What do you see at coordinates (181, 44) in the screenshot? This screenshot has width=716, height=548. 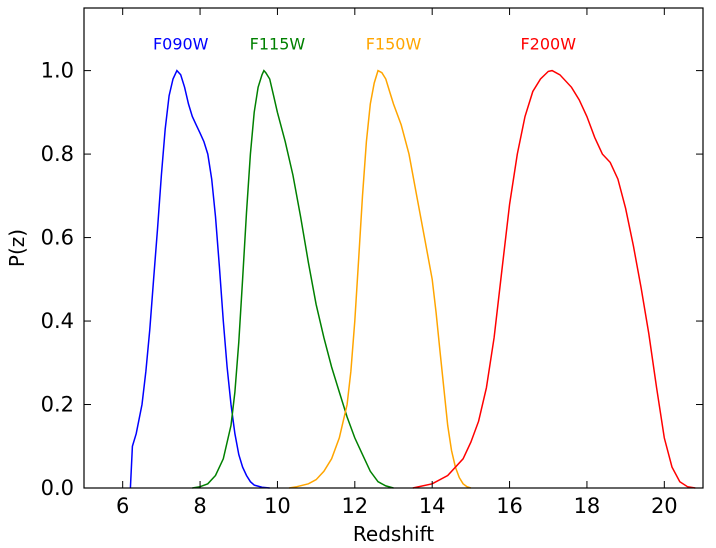 I see `series-label-f090w: F090W` at bounding box center [181, 44].